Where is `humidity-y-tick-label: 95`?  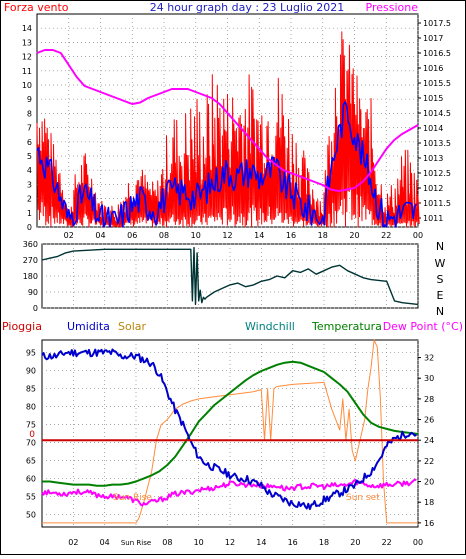 humidity-y-tick-label: 95 is located at coordinates (31, 353).